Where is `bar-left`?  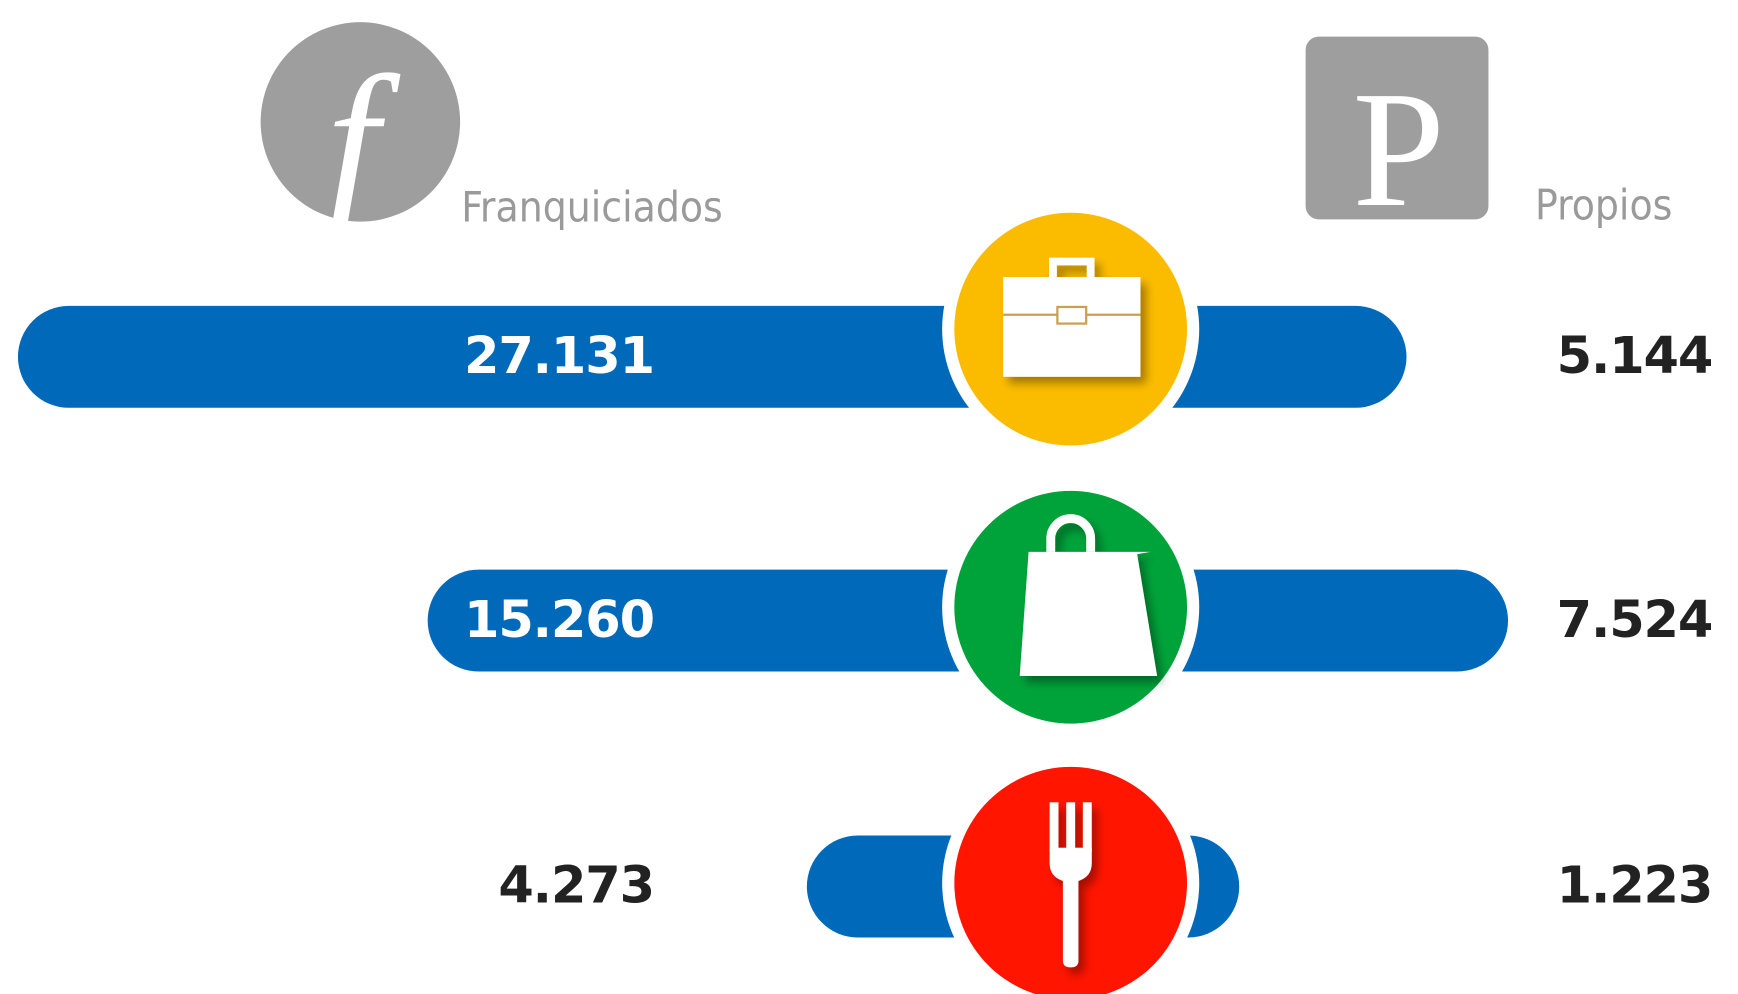 bar-left is located at coordinates (569, 356).